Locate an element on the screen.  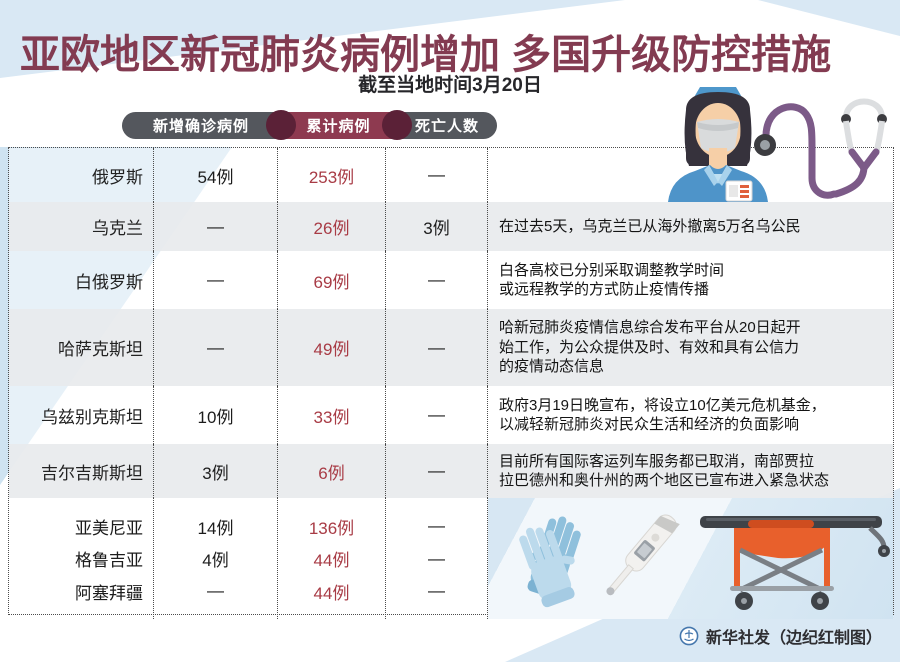
thermometer-icon is located at coordinates (643, 555).